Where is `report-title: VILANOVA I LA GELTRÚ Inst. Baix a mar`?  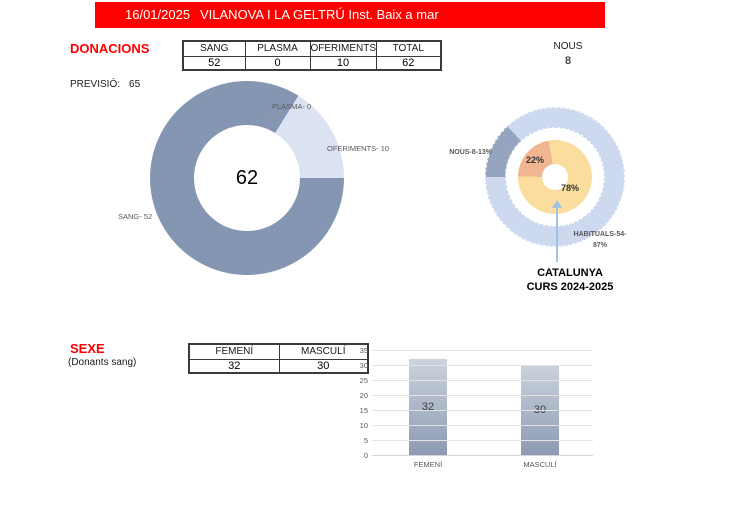
report-title: VILANOVA I LA GELTRÚ Inst. Baix a mar is located at coordinates (319, 14).